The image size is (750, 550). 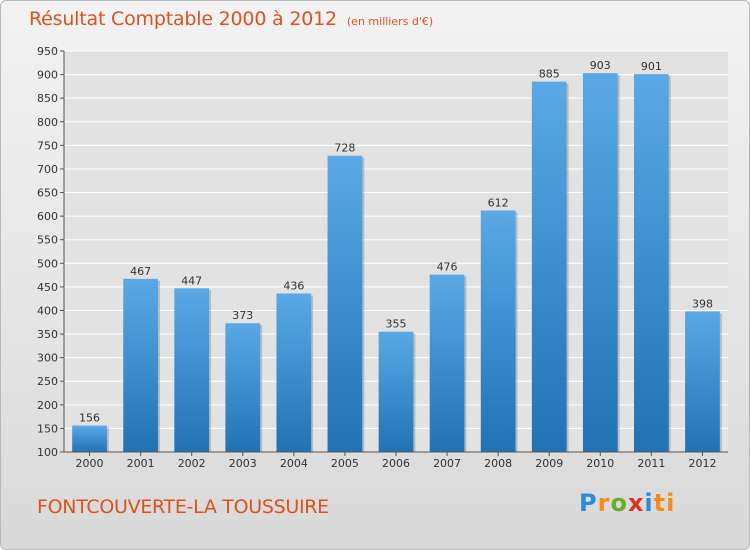 What do you see at coordinates (47, 169) in the screenshot?
I see `y-tick-label: 700` at bounding box center [47, 169].